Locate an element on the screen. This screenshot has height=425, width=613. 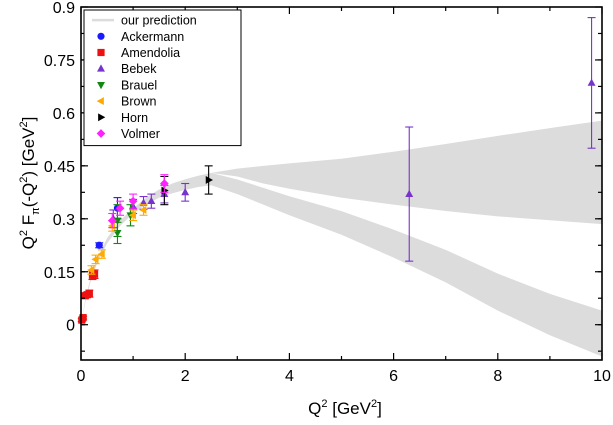
x-tick-label: 8 is located at coordinates (497, 376).